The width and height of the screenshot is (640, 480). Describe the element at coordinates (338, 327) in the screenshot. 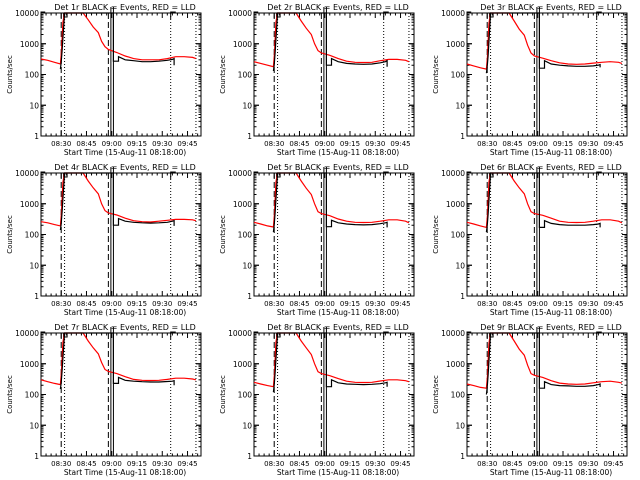

I see `panel-title: Det 8r BLACK = Events, RED = LLD` at that location.